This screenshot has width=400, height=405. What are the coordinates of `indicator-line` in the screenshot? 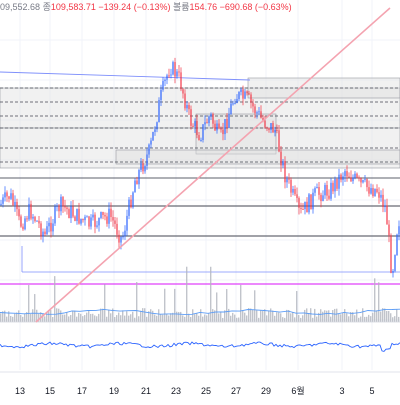 It's located at (200, 346).